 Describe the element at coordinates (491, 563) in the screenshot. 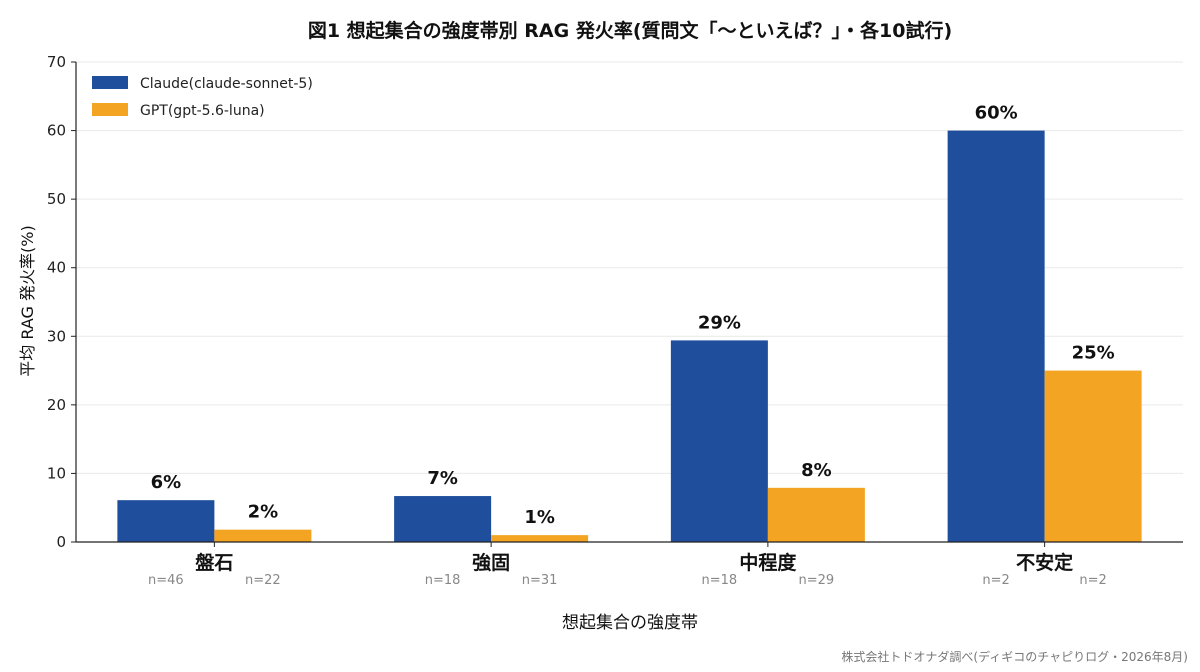

I see `x-tick-label: 強固` at that location.